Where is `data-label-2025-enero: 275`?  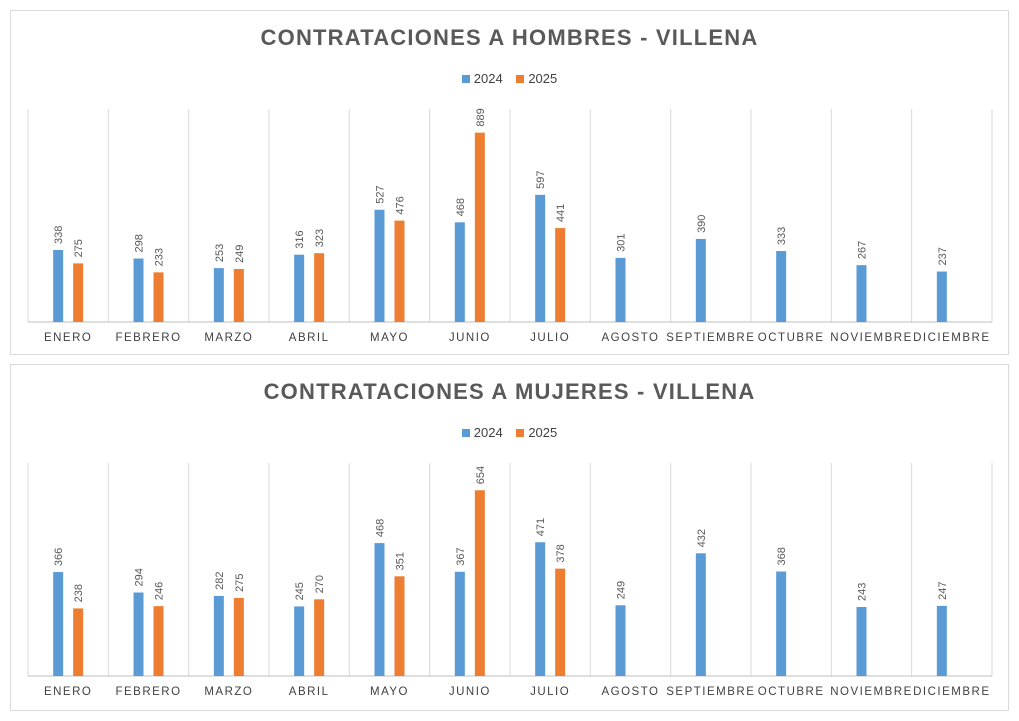
data-label-2025-enero: 275 is located at coordinates (79, 248).